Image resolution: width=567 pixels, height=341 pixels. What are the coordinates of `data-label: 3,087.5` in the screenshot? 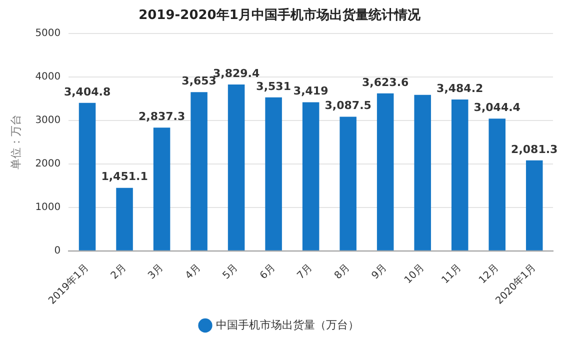 It's located at (348, 105).